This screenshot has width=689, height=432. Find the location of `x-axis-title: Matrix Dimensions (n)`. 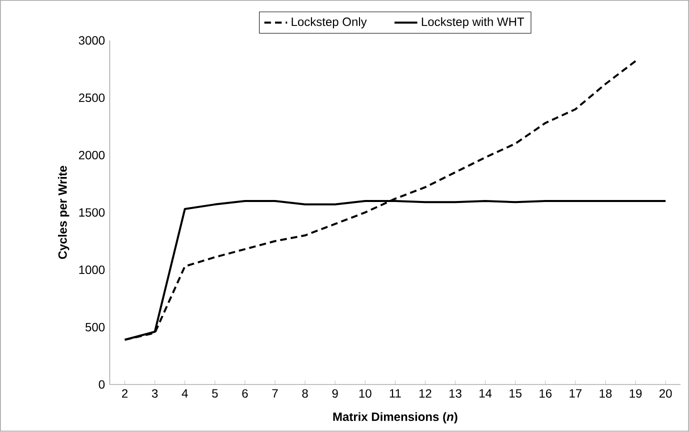

x-axis-title: Matrix Dimensions (n) is located at coordinates (395, 418).